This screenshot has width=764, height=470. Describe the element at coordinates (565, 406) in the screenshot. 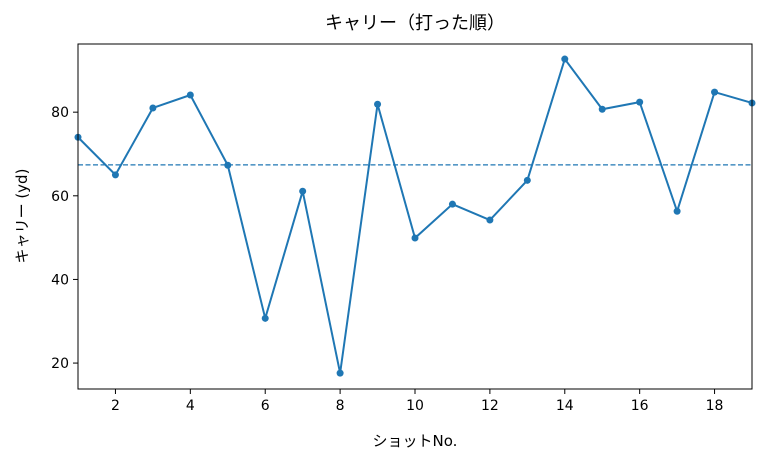

I see `x-tick-label: 14` at that location.